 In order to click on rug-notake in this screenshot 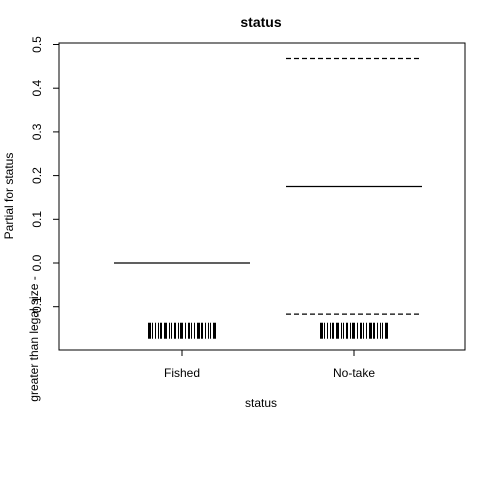, I will do `click(354, 330)`.